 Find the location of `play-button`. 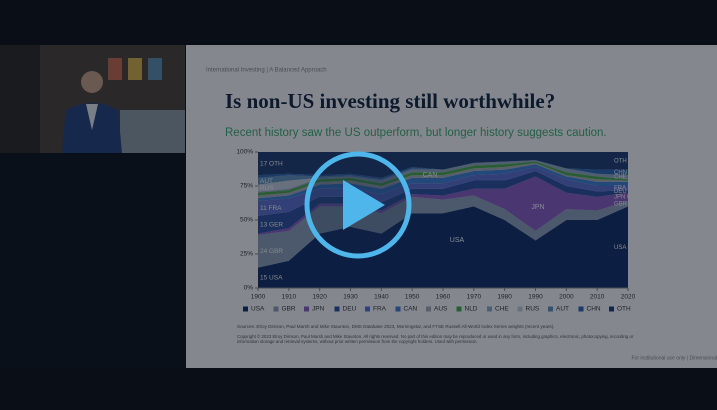

play-button is located at coordinates (358, 205).